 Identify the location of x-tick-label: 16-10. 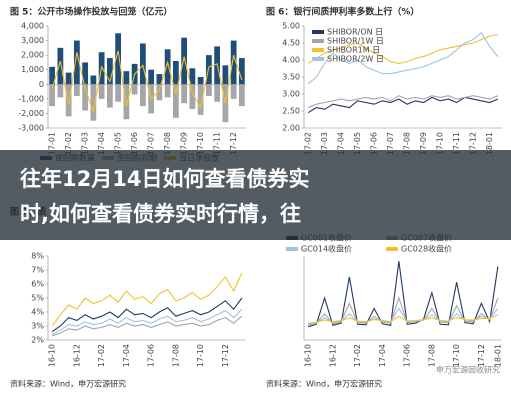
(52, 355).